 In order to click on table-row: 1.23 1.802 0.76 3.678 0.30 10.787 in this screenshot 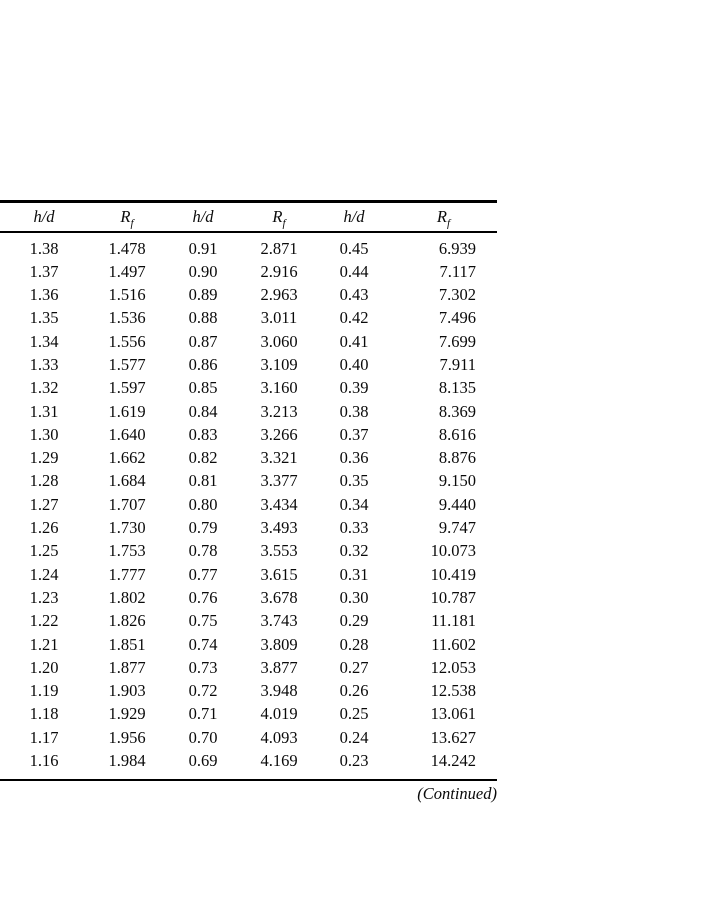, I will do `click(248, 597)`.